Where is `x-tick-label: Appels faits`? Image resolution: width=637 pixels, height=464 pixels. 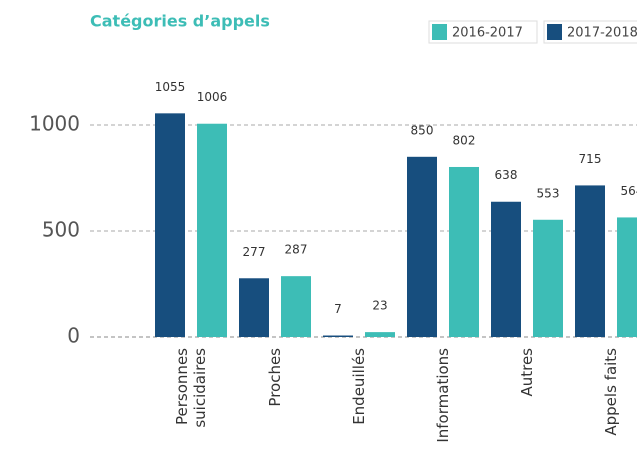
x-tick-label: Appels faits is located at coordinates (611, 392).